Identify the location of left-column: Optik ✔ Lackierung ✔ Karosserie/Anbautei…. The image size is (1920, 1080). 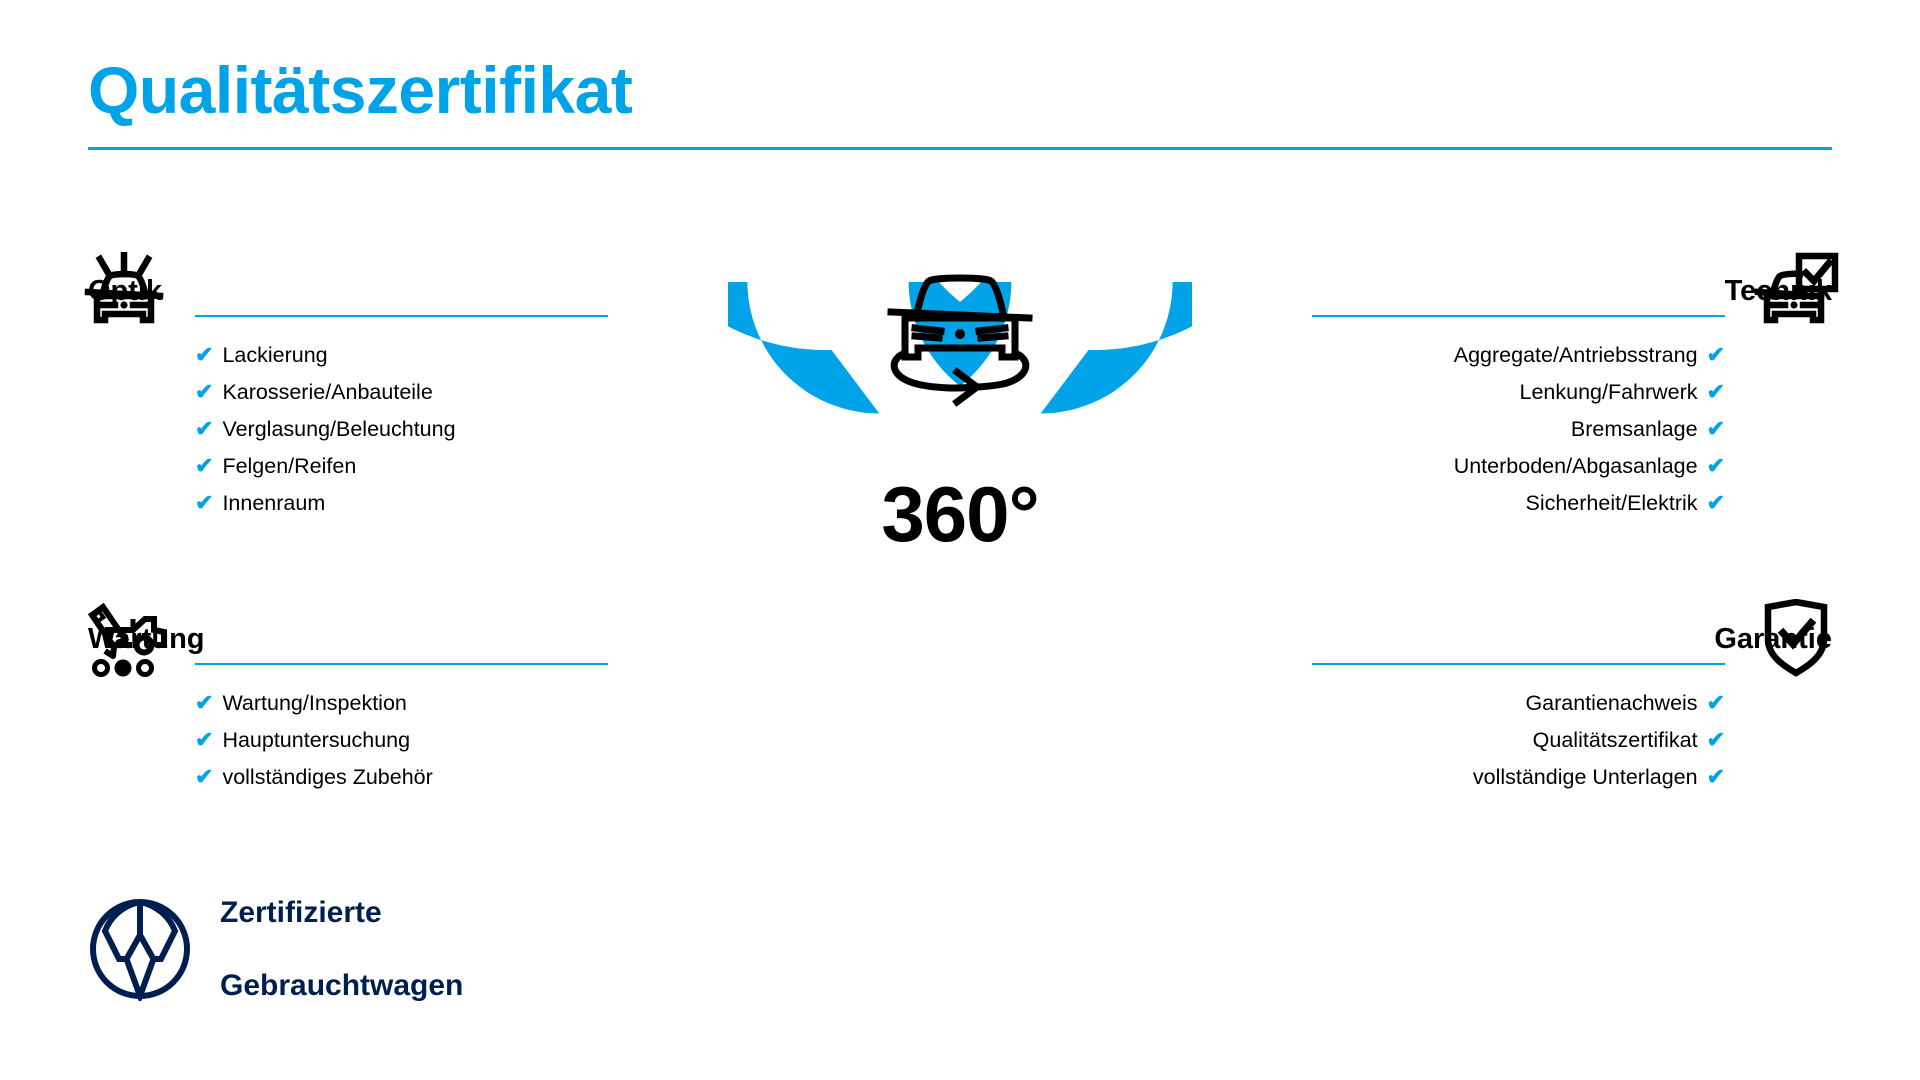
(346, 523).